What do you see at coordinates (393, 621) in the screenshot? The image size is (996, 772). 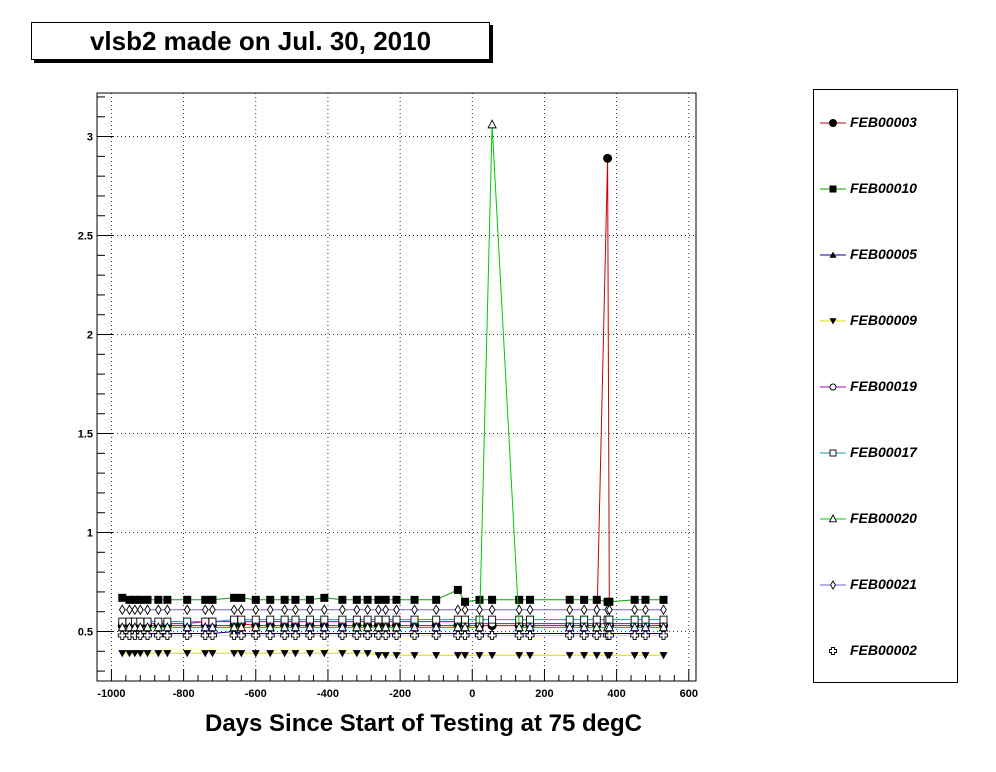 I see `series-line-FEB00017` at bounding box center [393, 621].